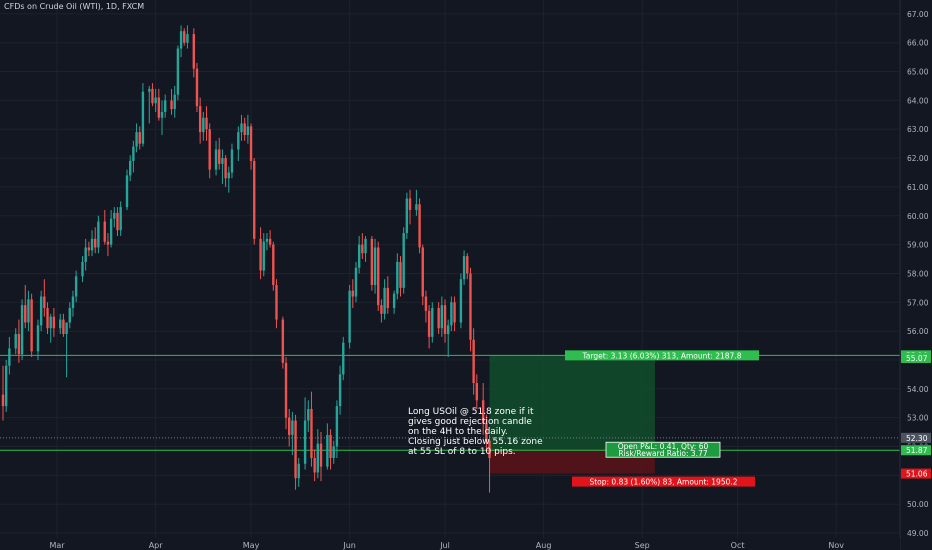 This screenshot has width=932, height=550. What do you see at coordinates (918, 245) in the screenshot?
I see `y-tick-label: 59.00` at bounding box center [918, 245].